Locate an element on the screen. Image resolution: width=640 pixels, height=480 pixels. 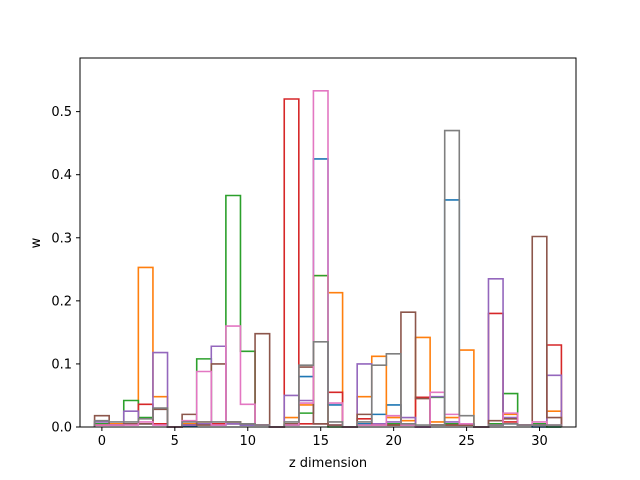
x-tick-label: 15 is located at coordinates (320, 441).